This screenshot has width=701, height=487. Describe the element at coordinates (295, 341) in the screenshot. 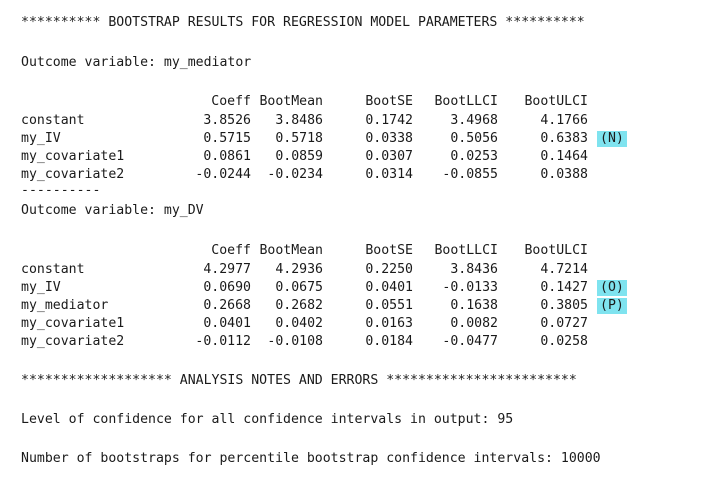

I see `bootmean-value: -0.0108` at that location.